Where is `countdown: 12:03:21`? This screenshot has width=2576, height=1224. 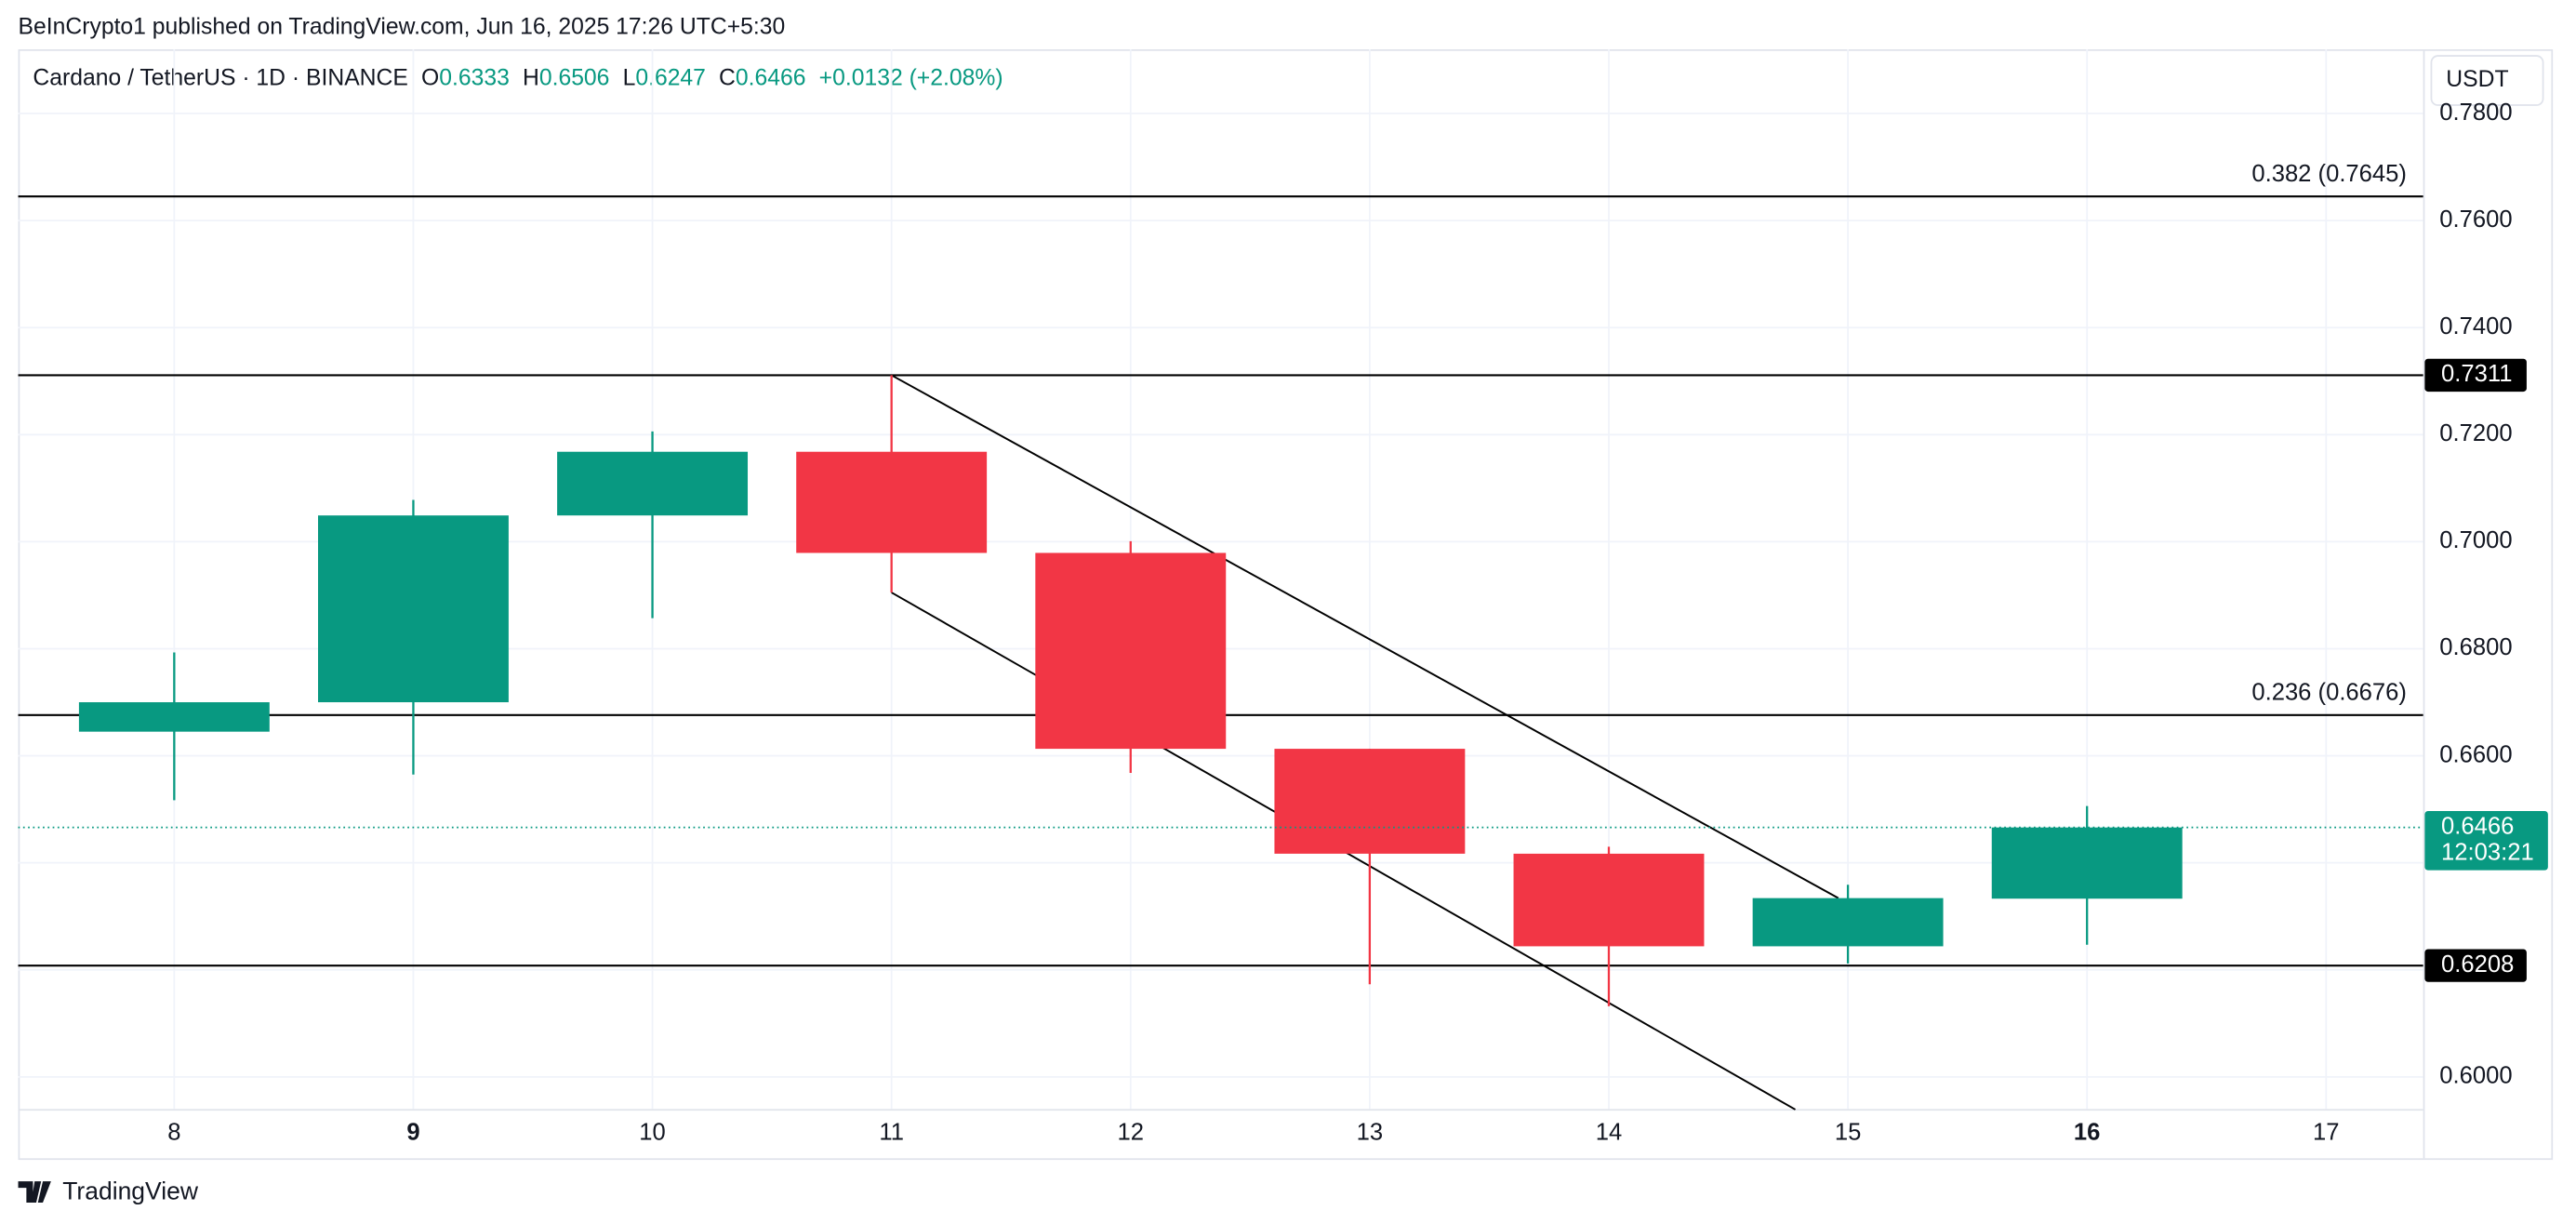
countdown: 12:03:21 is located at coordinates (2487, 853).